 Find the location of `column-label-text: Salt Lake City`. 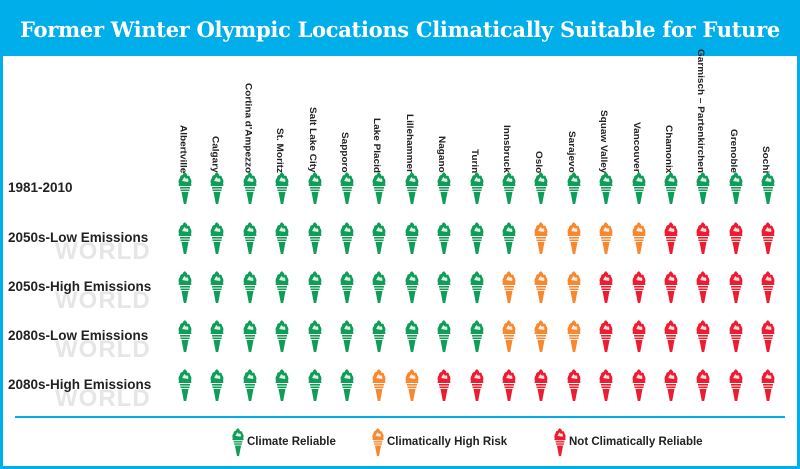

column-label-text: Salt Lake City is located at coordinates (312, 140).